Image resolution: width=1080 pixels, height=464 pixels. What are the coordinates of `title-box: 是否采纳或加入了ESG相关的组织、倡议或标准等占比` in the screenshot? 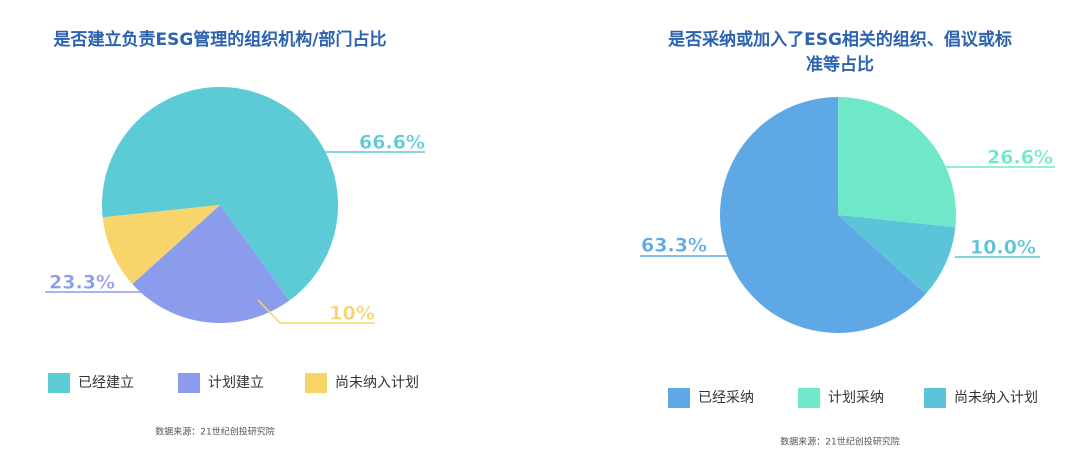 It's located at (840, 52).